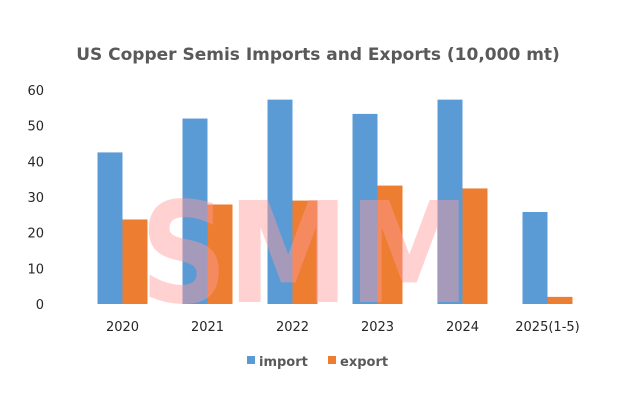  I want to click on import-legend-label: import, so click(283, 362).